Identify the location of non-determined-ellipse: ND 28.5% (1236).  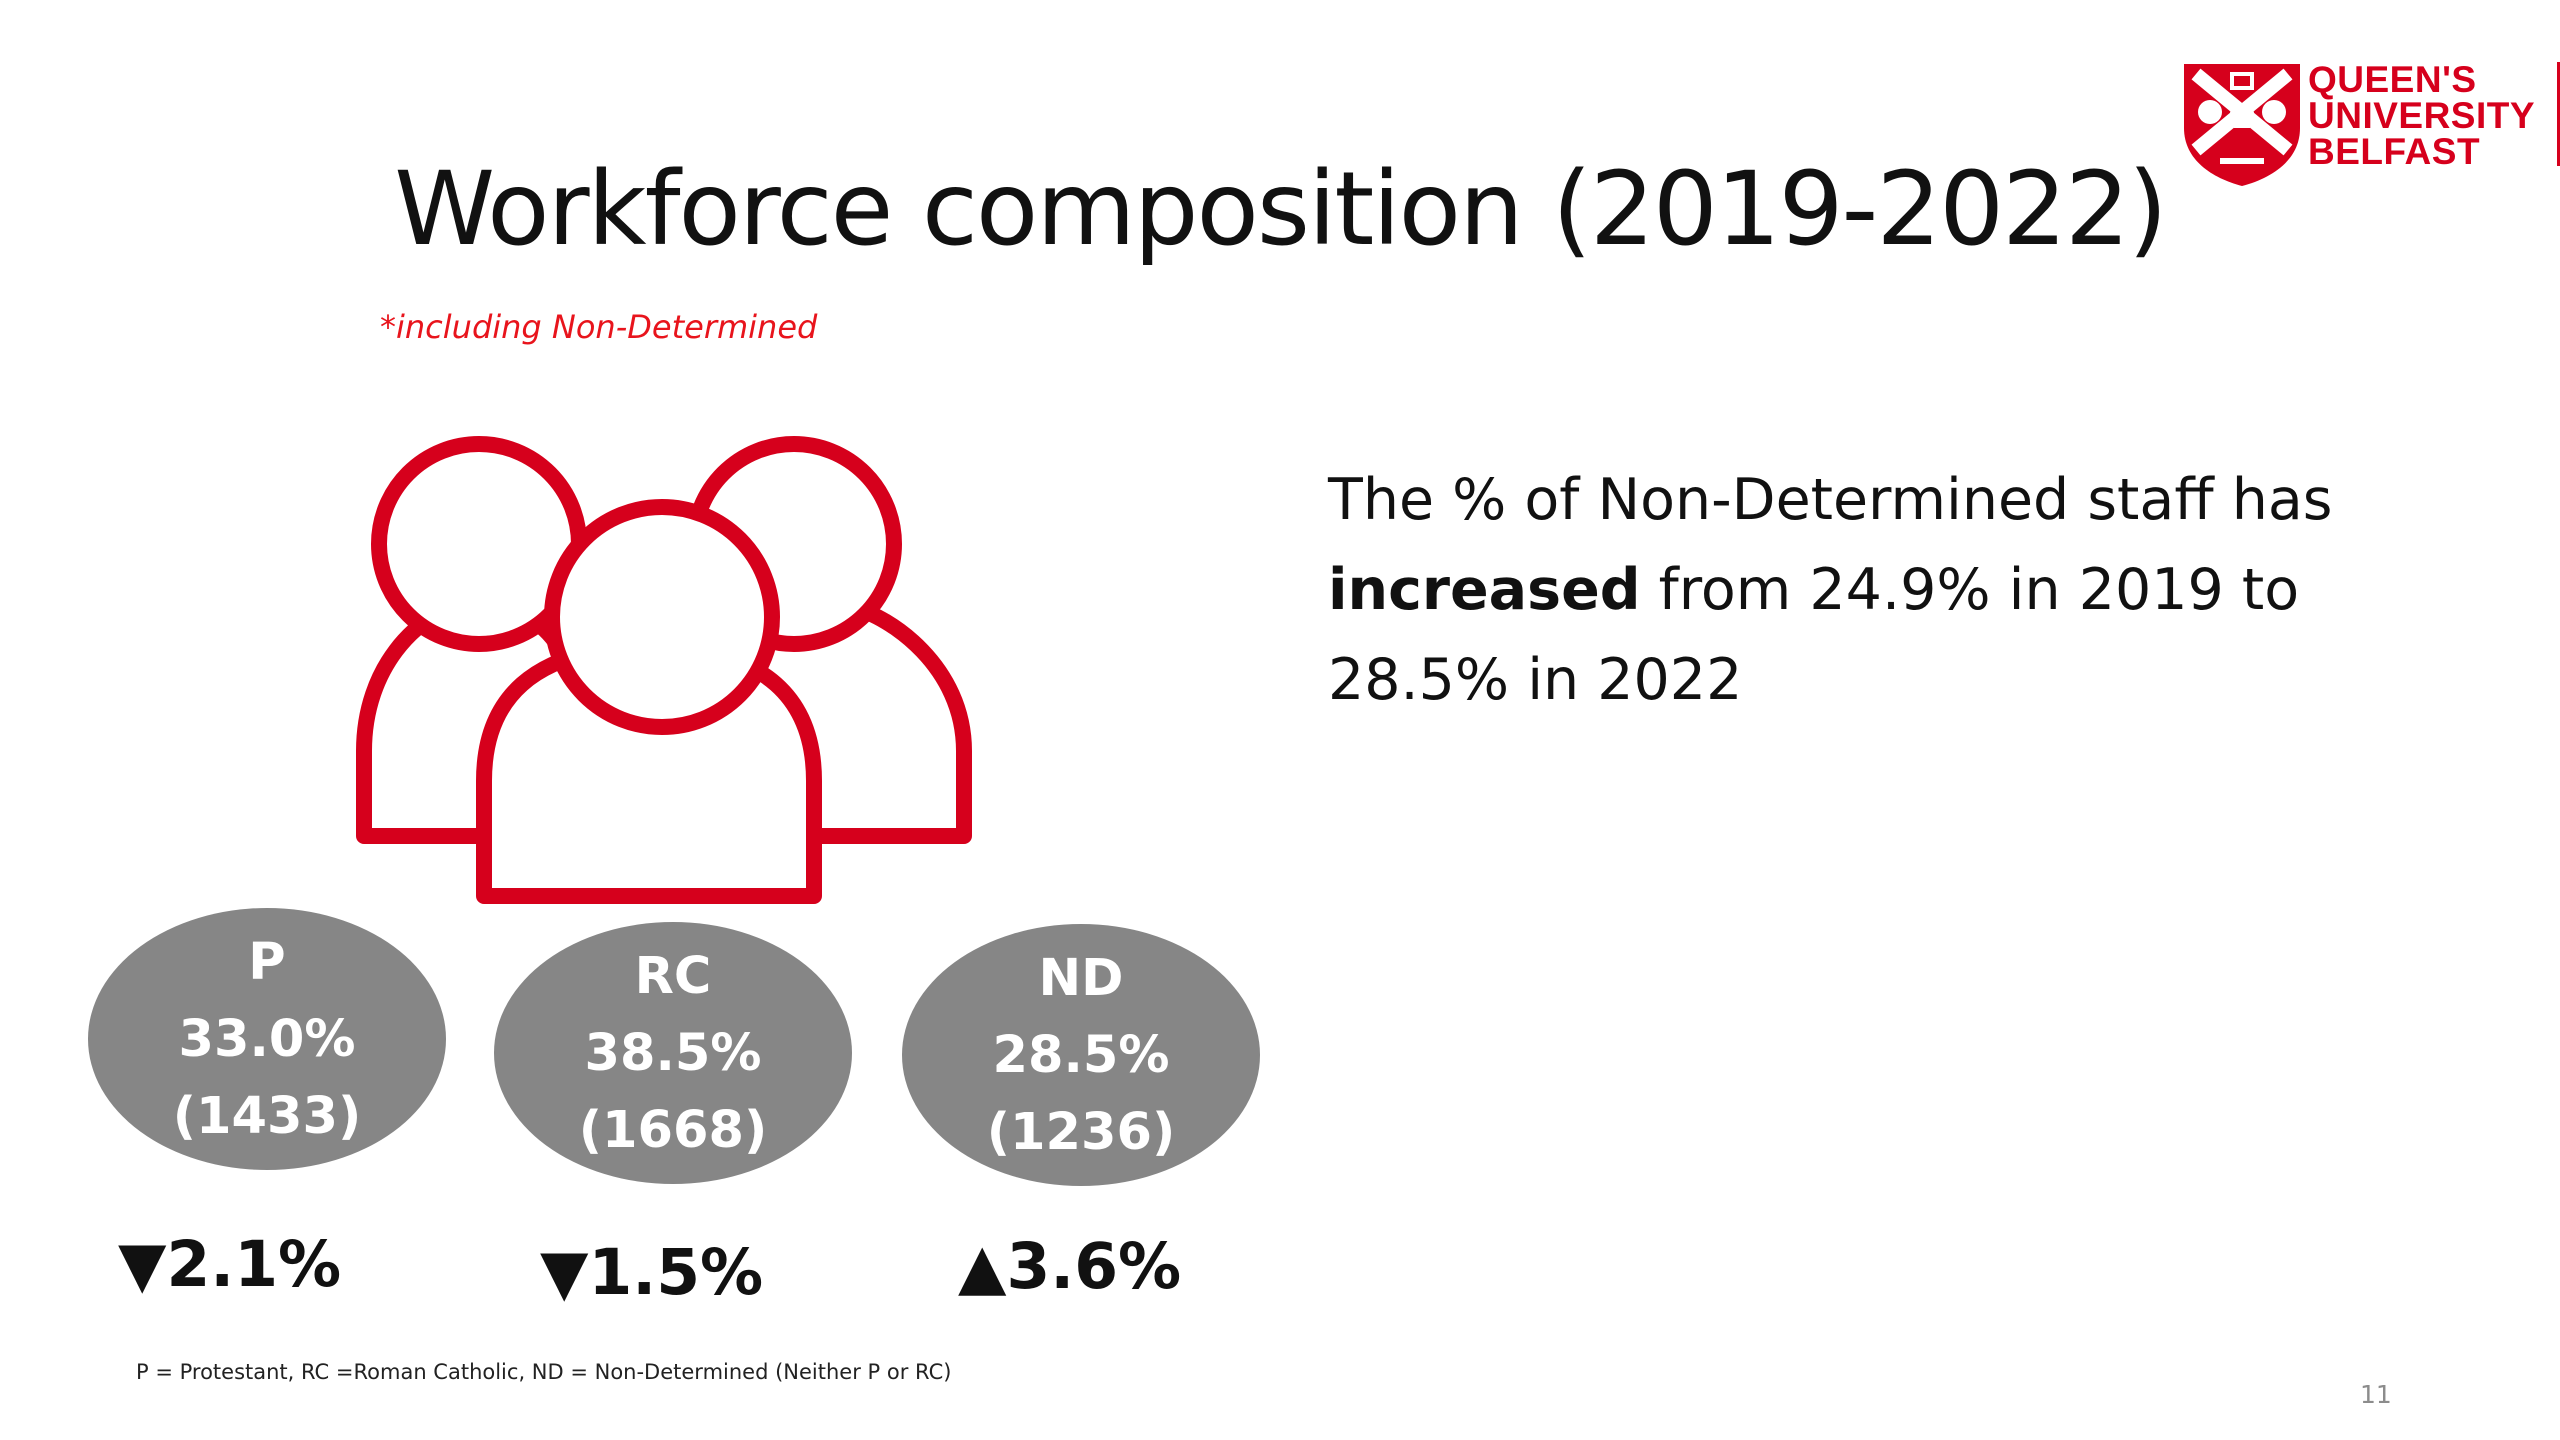
(1081, 1055).